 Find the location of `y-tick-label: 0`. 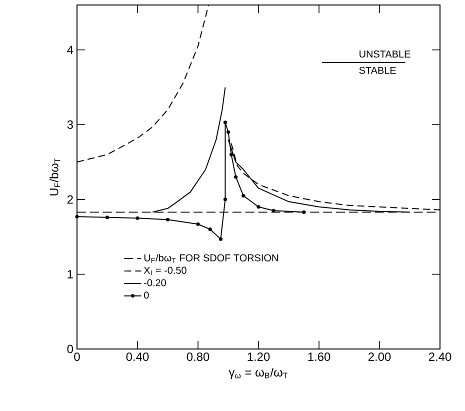

y-tick-label: 0 is located at coordinates (70, 349).